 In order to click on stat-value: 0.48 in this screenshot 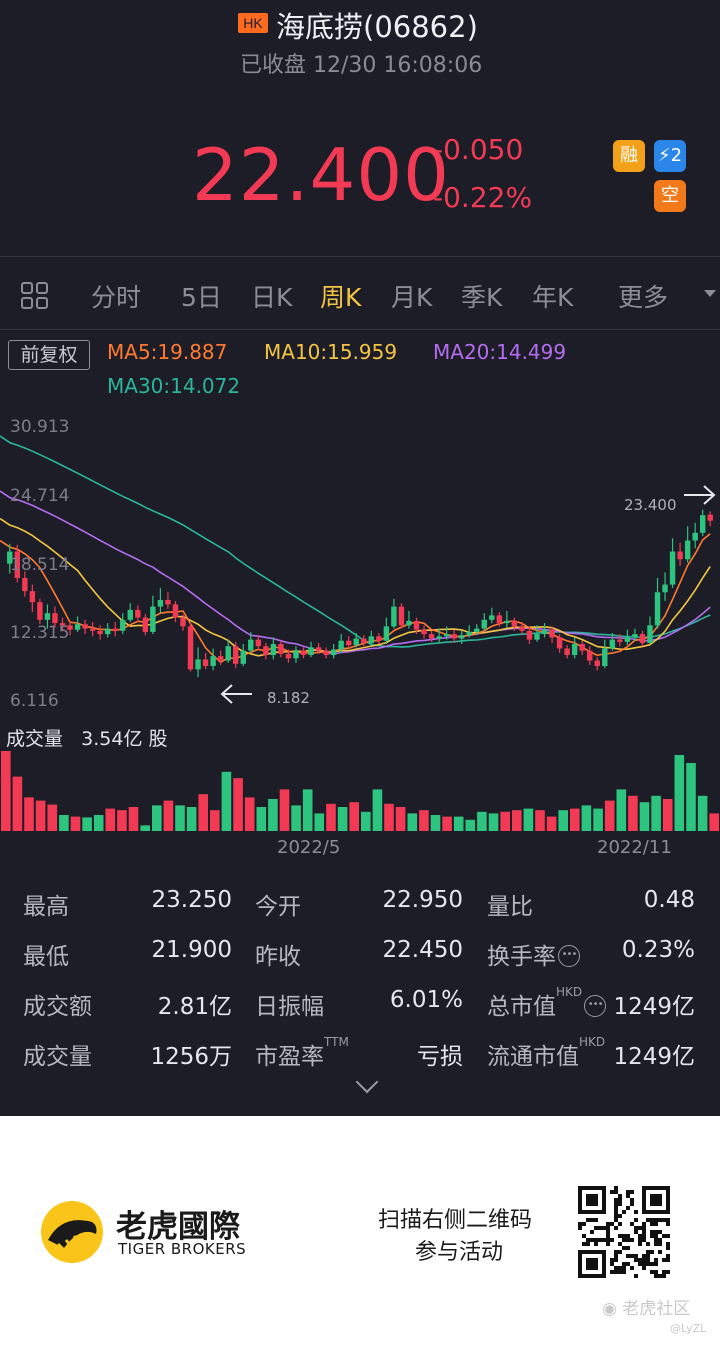, I will do `click(669, 900)`.